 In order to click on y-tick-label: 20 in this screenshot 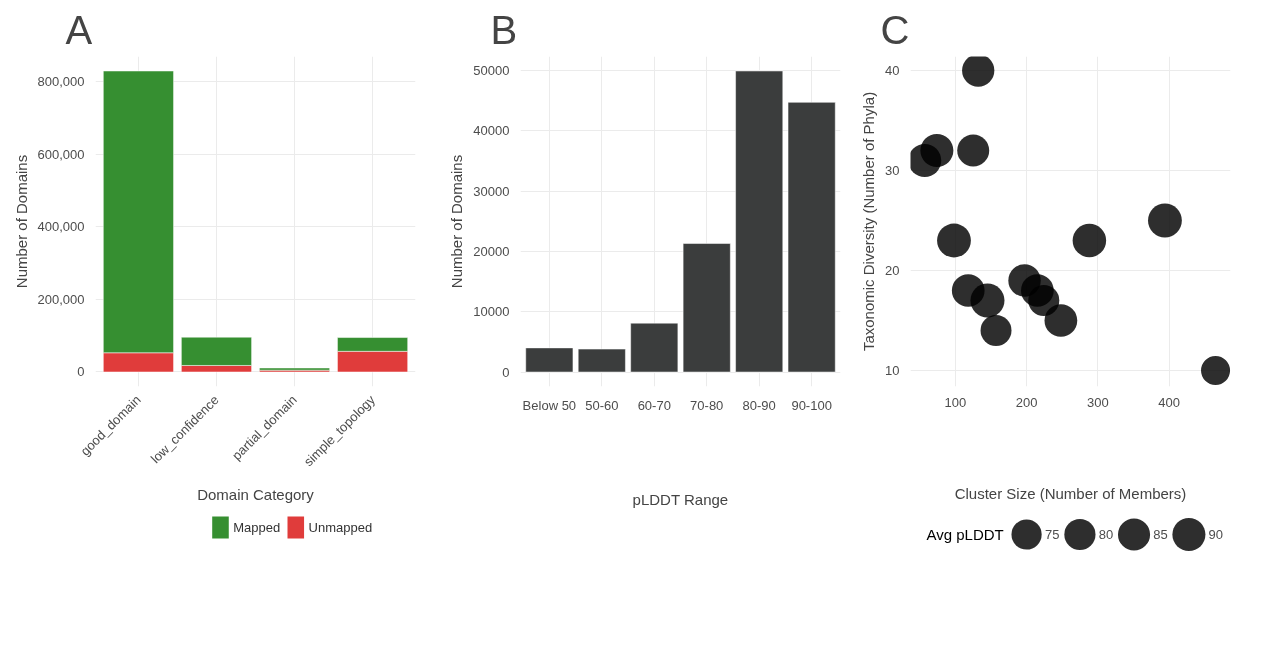, I will do `click(892, 270)`.